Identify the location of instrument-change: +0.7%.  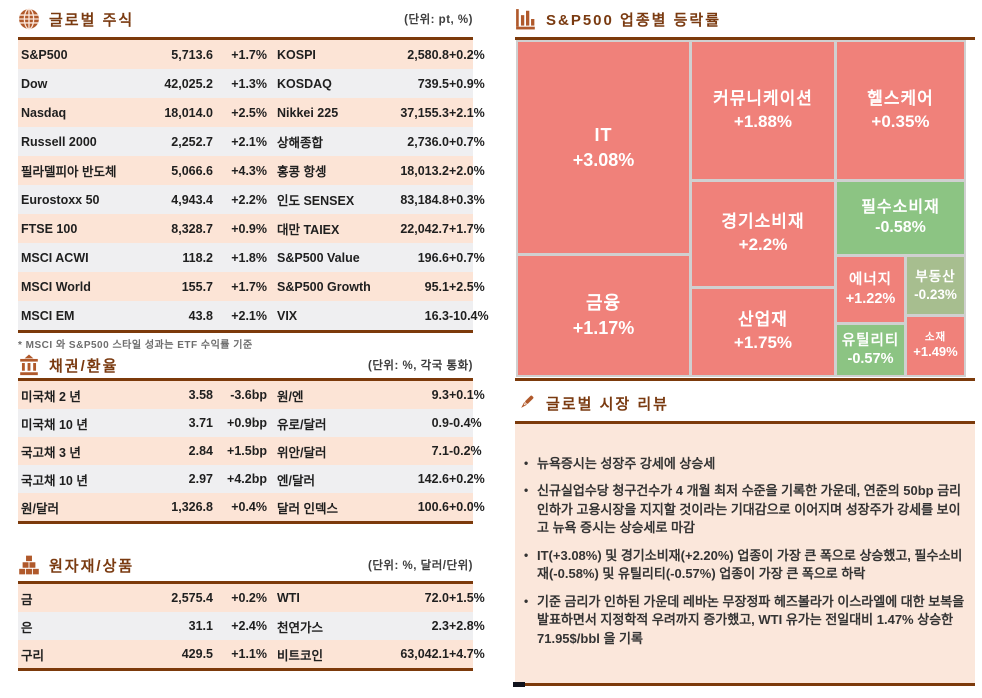
(467, 257).